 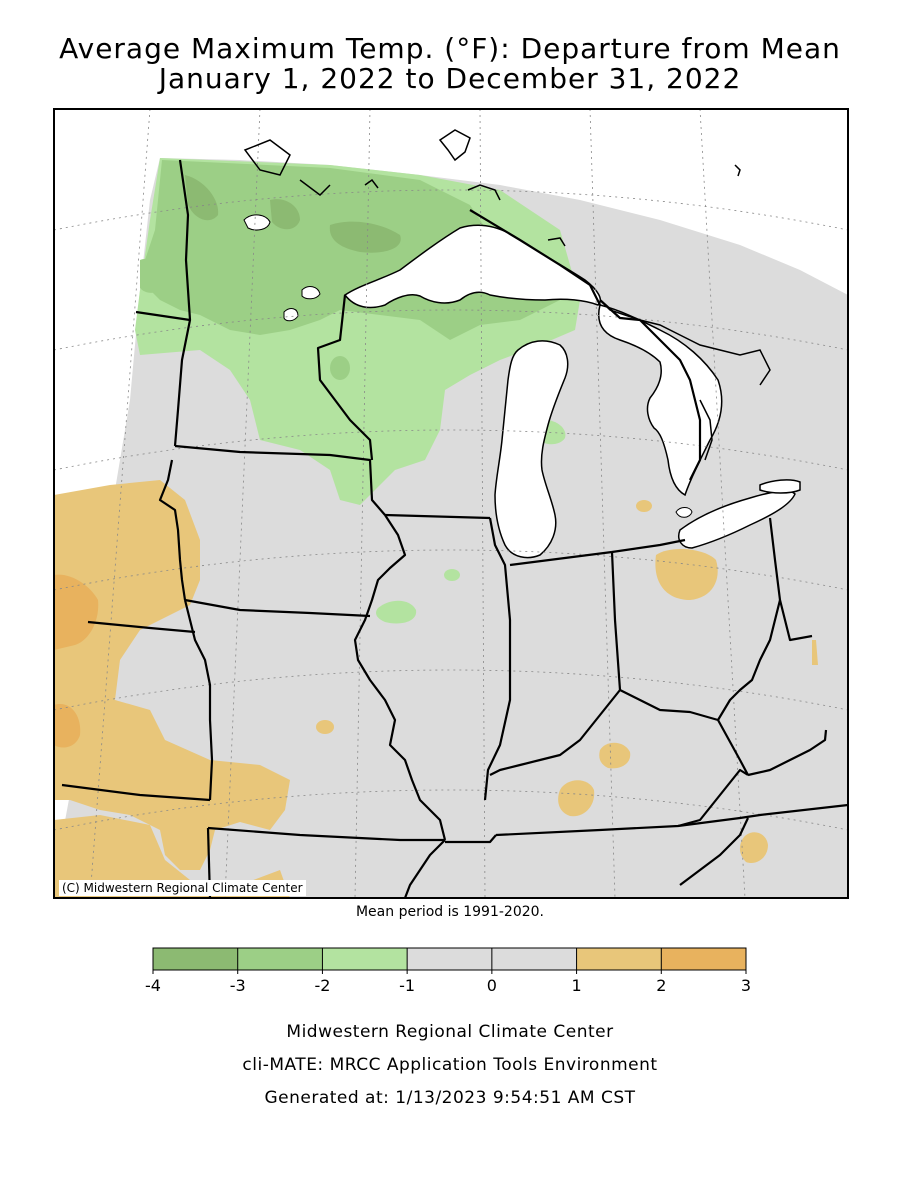 I want to click on map-date-range: January 1, 2022 to December 31, 2022, so click(x=450, y=78).